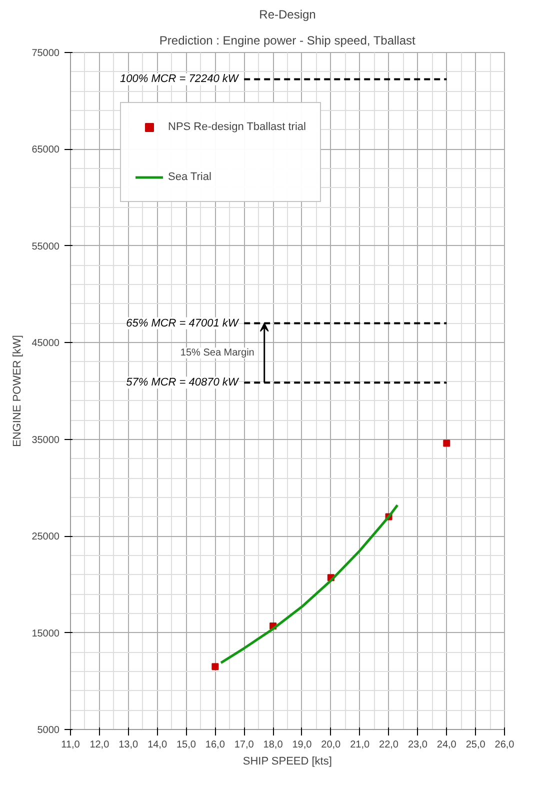 The image size is (549, 789). Describe the element at coordinates (244, 745) in the screenshot. I see `x-tick-label: 17,0` at that location.